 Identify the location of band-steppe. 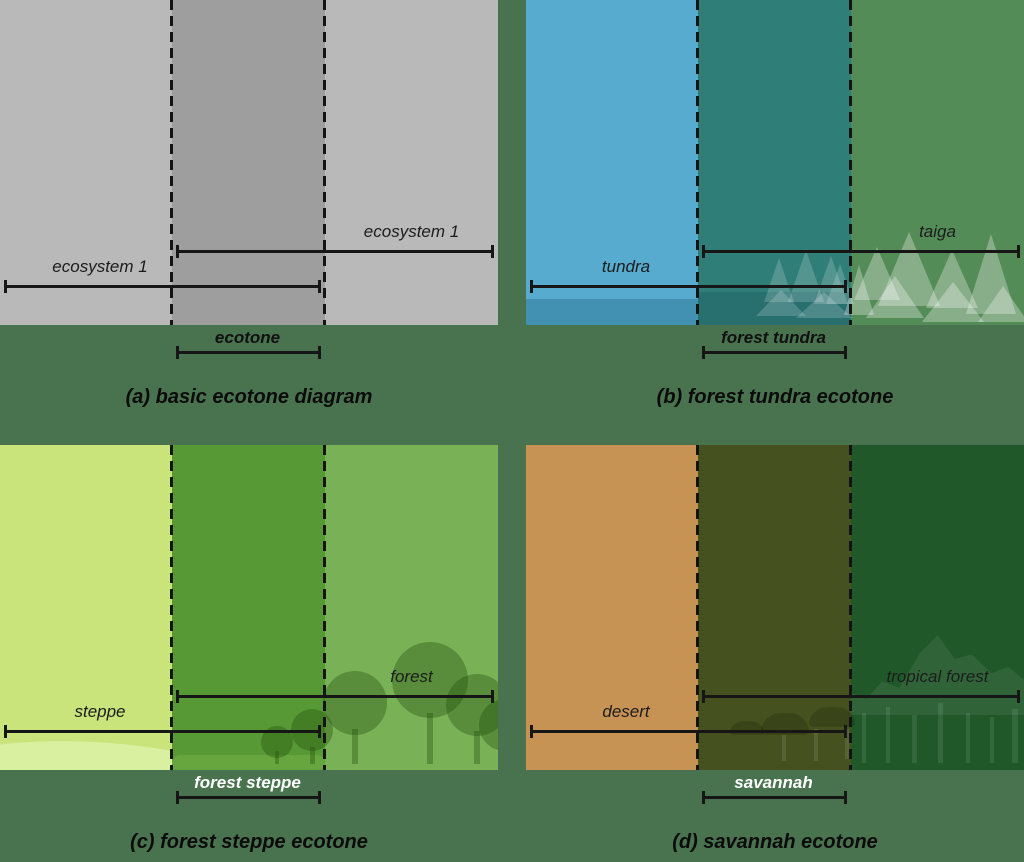
(86, 607).